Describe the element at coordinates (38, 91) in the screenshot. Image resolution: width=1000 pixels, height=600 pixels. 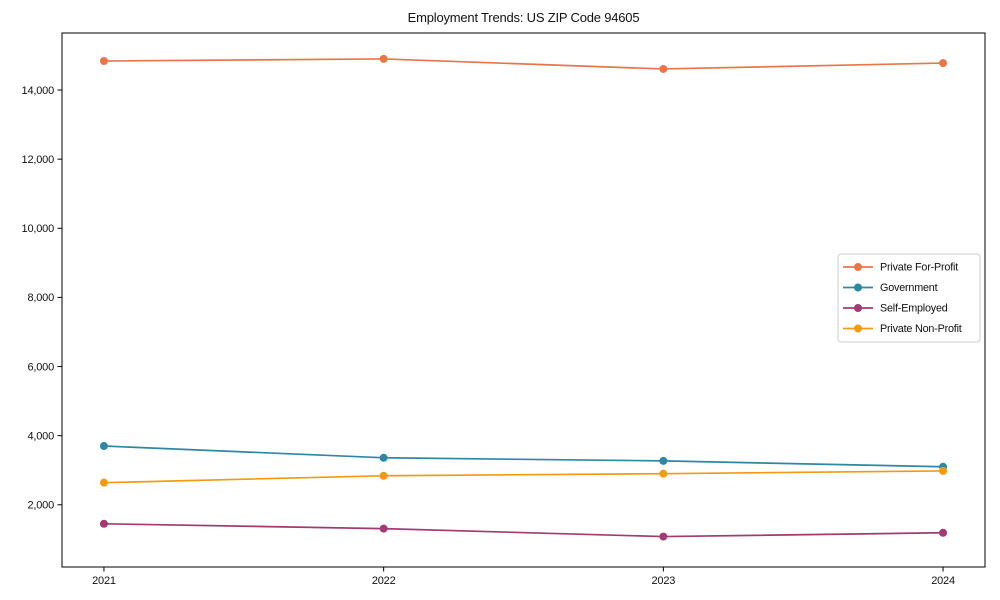
I see `y-axis-tick-label: 14,000` at that location.